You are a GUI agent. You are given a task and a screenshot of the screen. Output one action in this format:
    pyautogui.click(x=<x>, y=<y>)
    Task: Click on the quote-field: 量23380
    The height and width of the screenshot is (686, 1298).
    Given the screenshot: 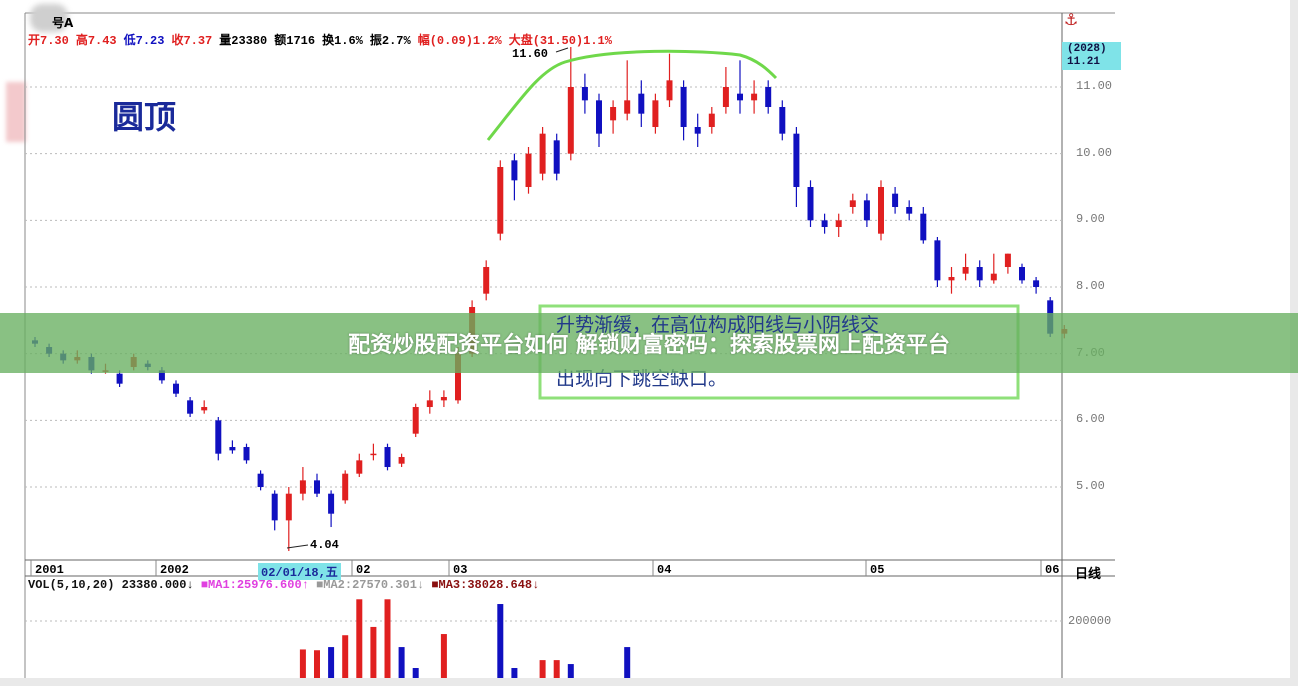 What is the action you would take?
    pyautogui.click(x=243, y=41)
    